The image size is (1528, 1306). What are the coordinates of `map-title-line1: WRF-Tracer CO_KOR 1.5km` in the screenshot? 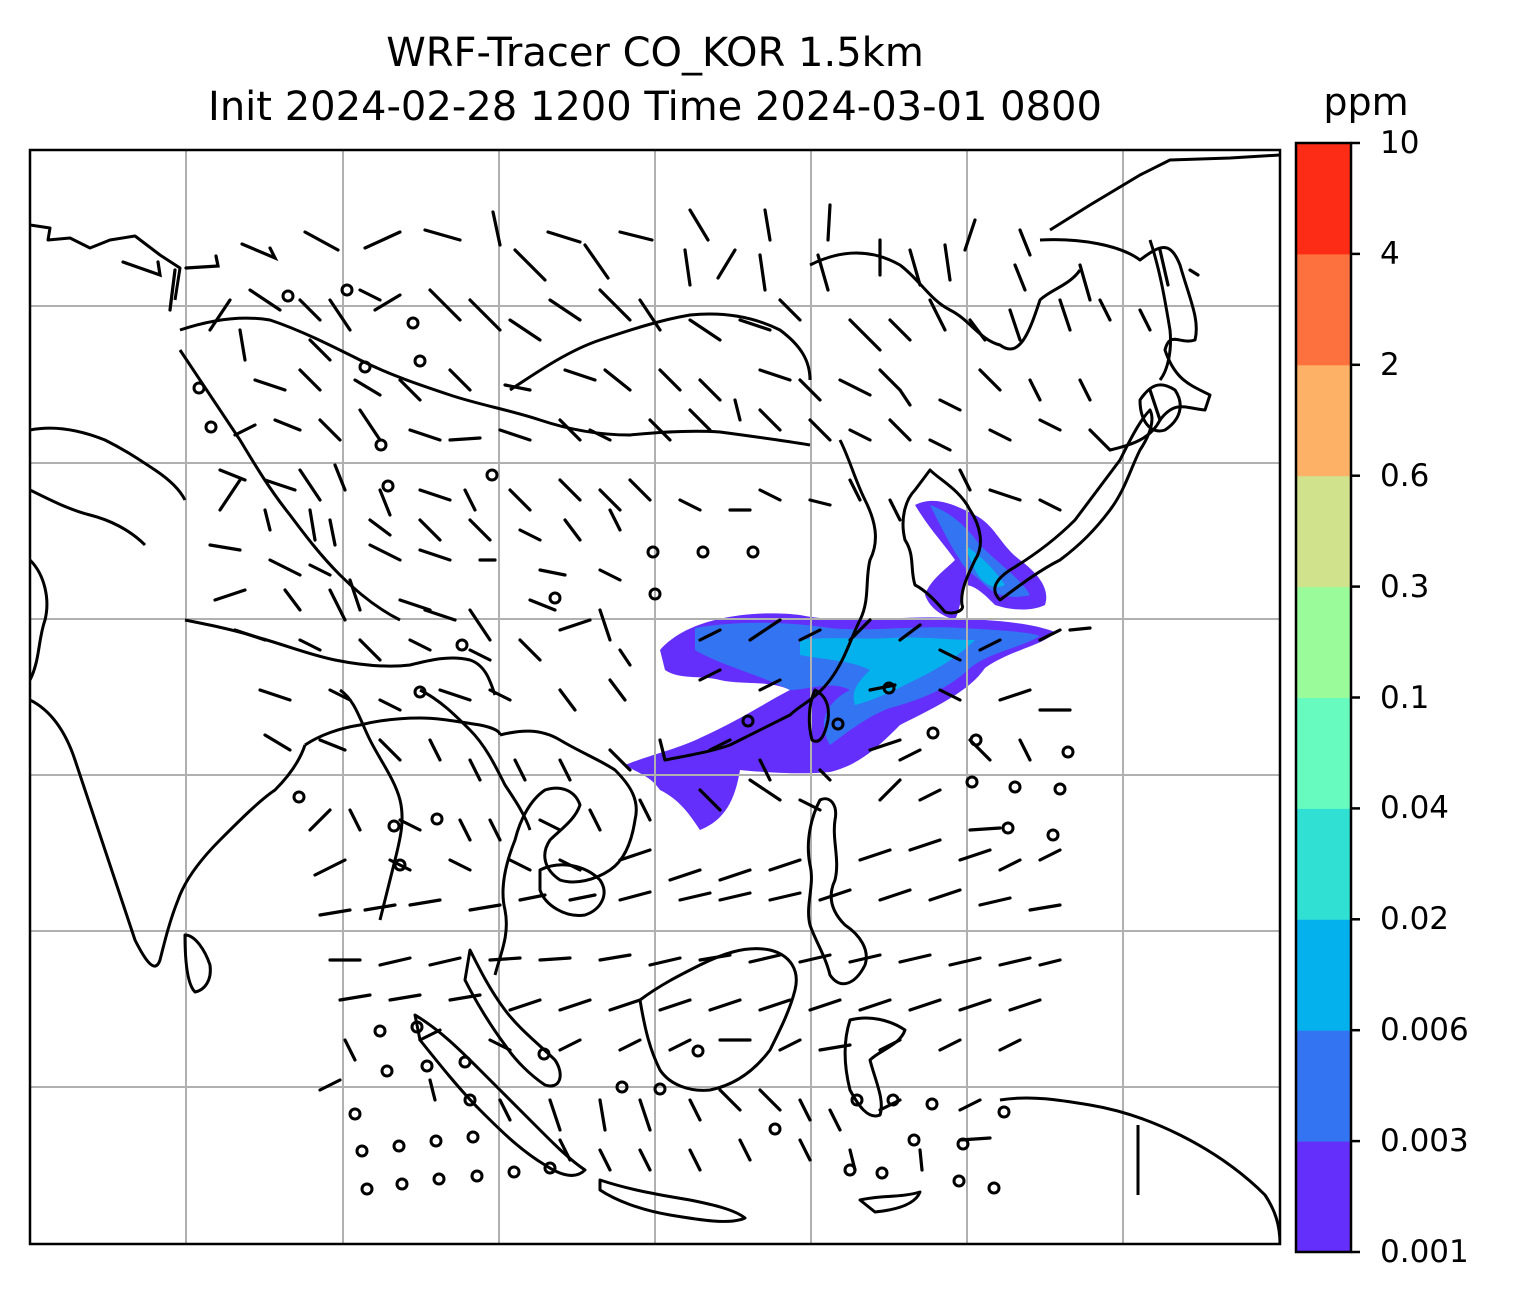 It's located at (655, 53).